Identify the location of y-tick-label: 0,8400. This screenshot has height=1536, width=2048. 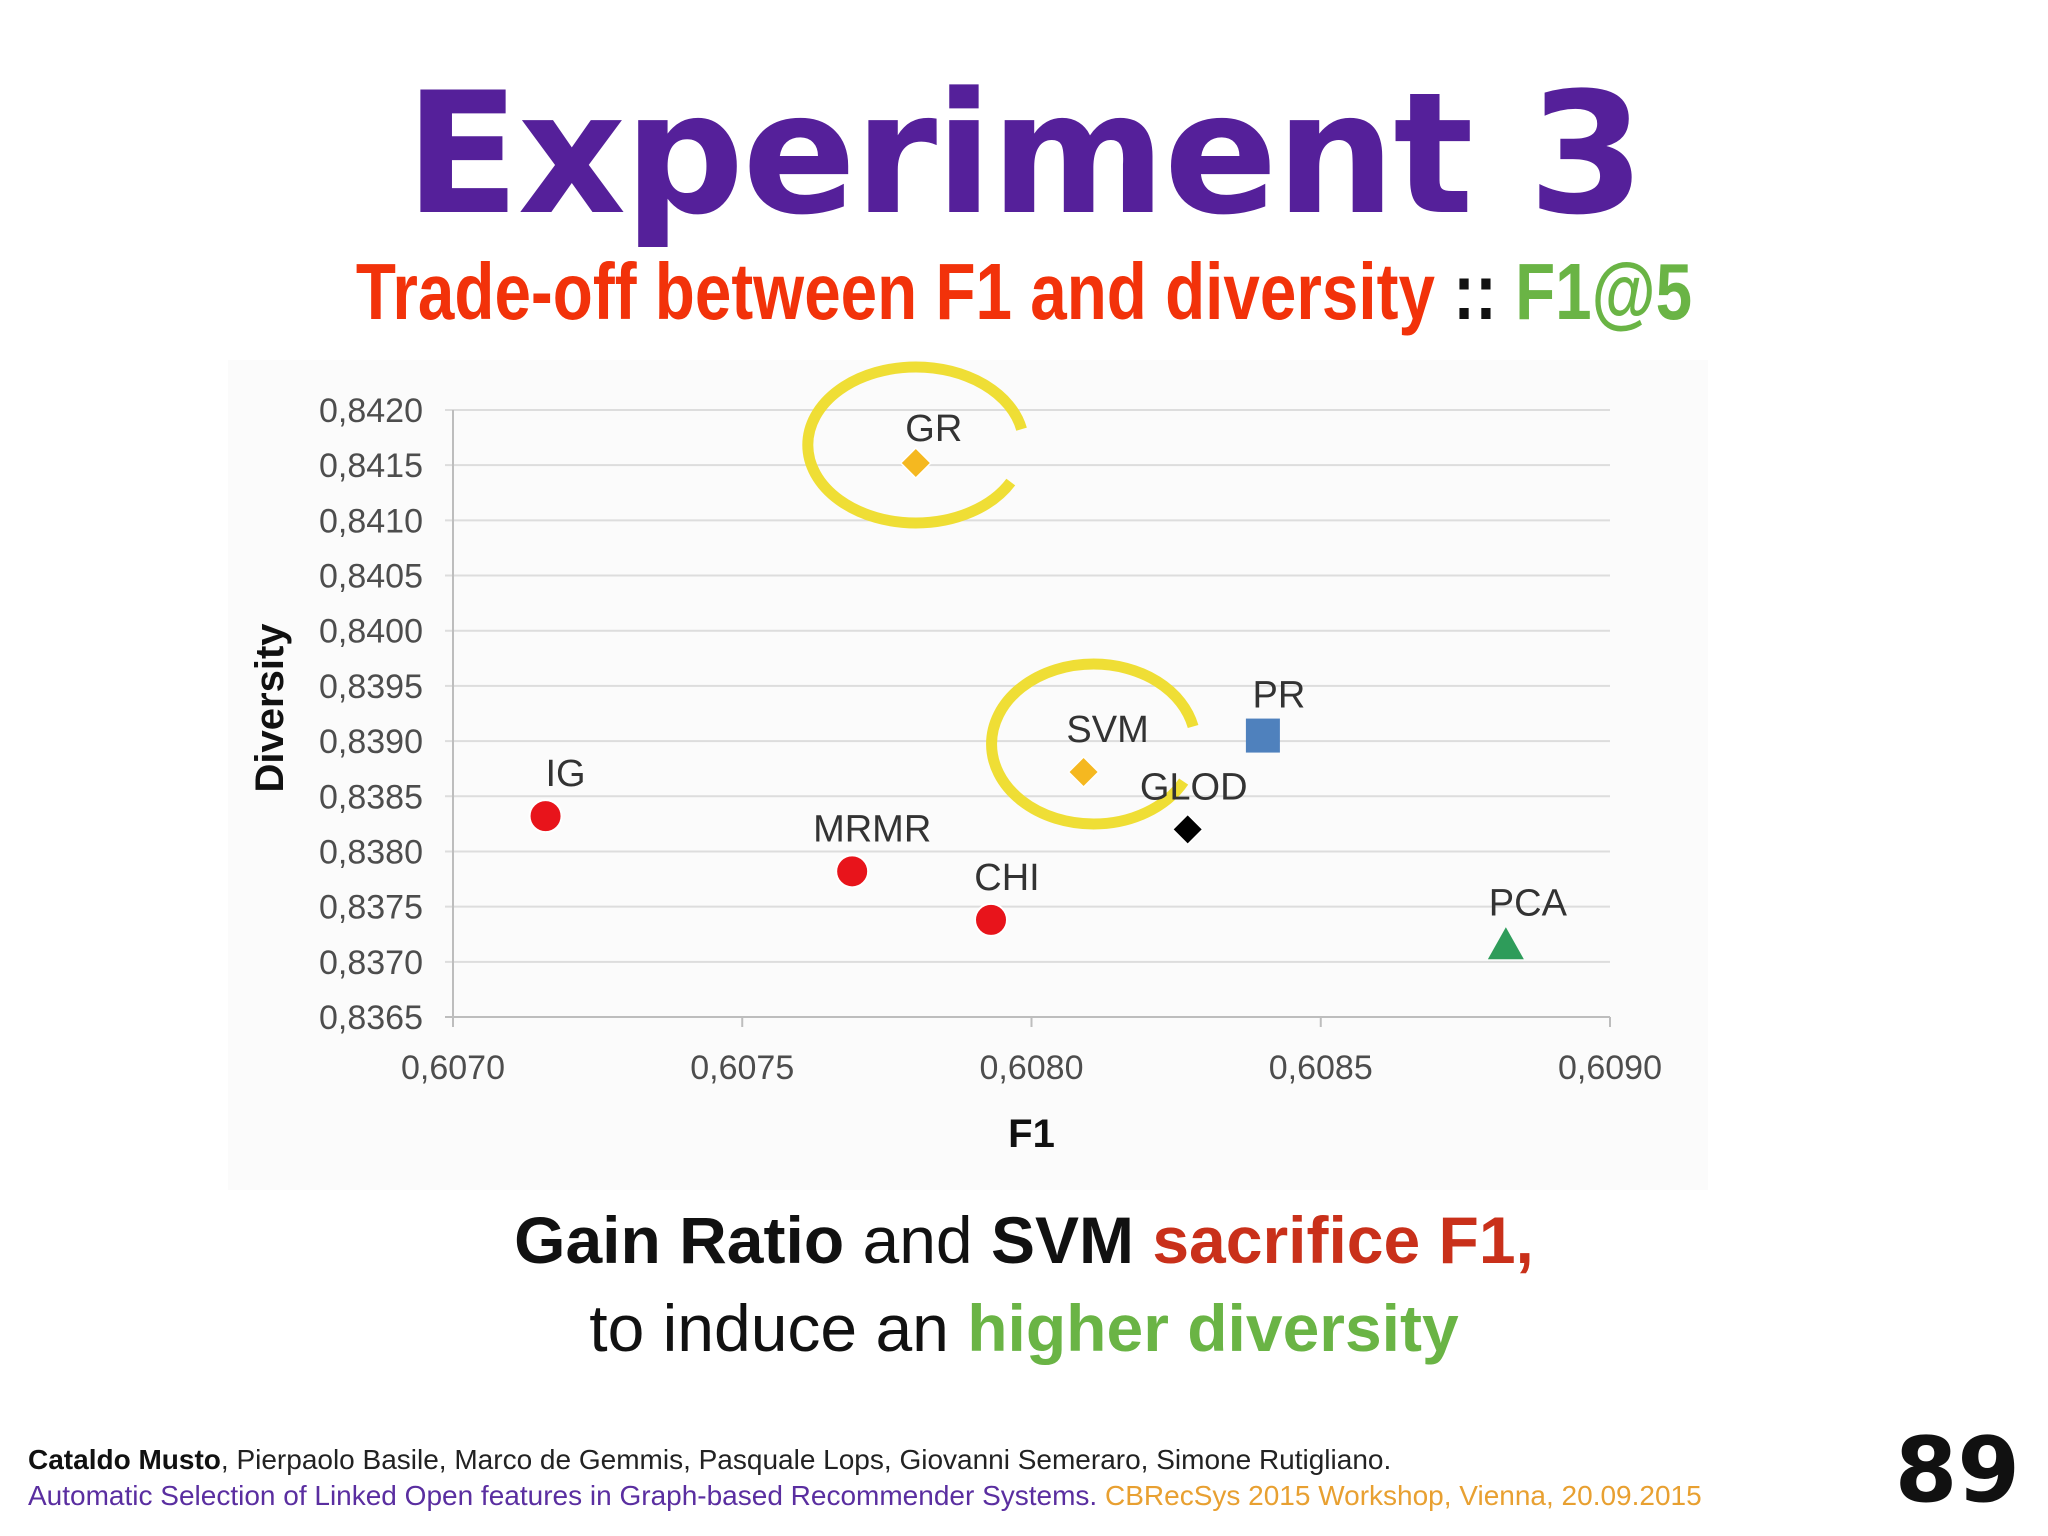
(371, 632).